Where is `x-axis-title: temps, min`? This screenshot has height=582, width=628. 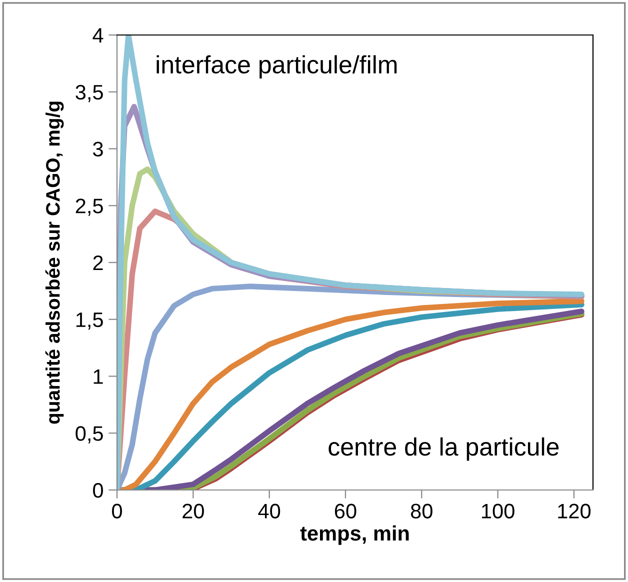 x-axis-title: temps, min is located at coordinates (354, 535).